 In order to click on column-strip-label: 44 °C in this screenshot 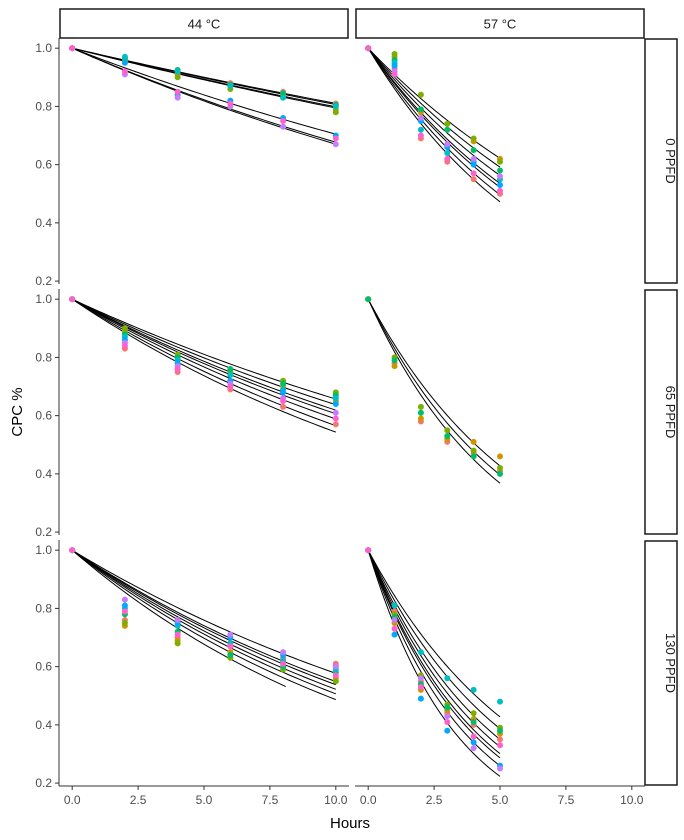, I will do `click(204, 24)`.